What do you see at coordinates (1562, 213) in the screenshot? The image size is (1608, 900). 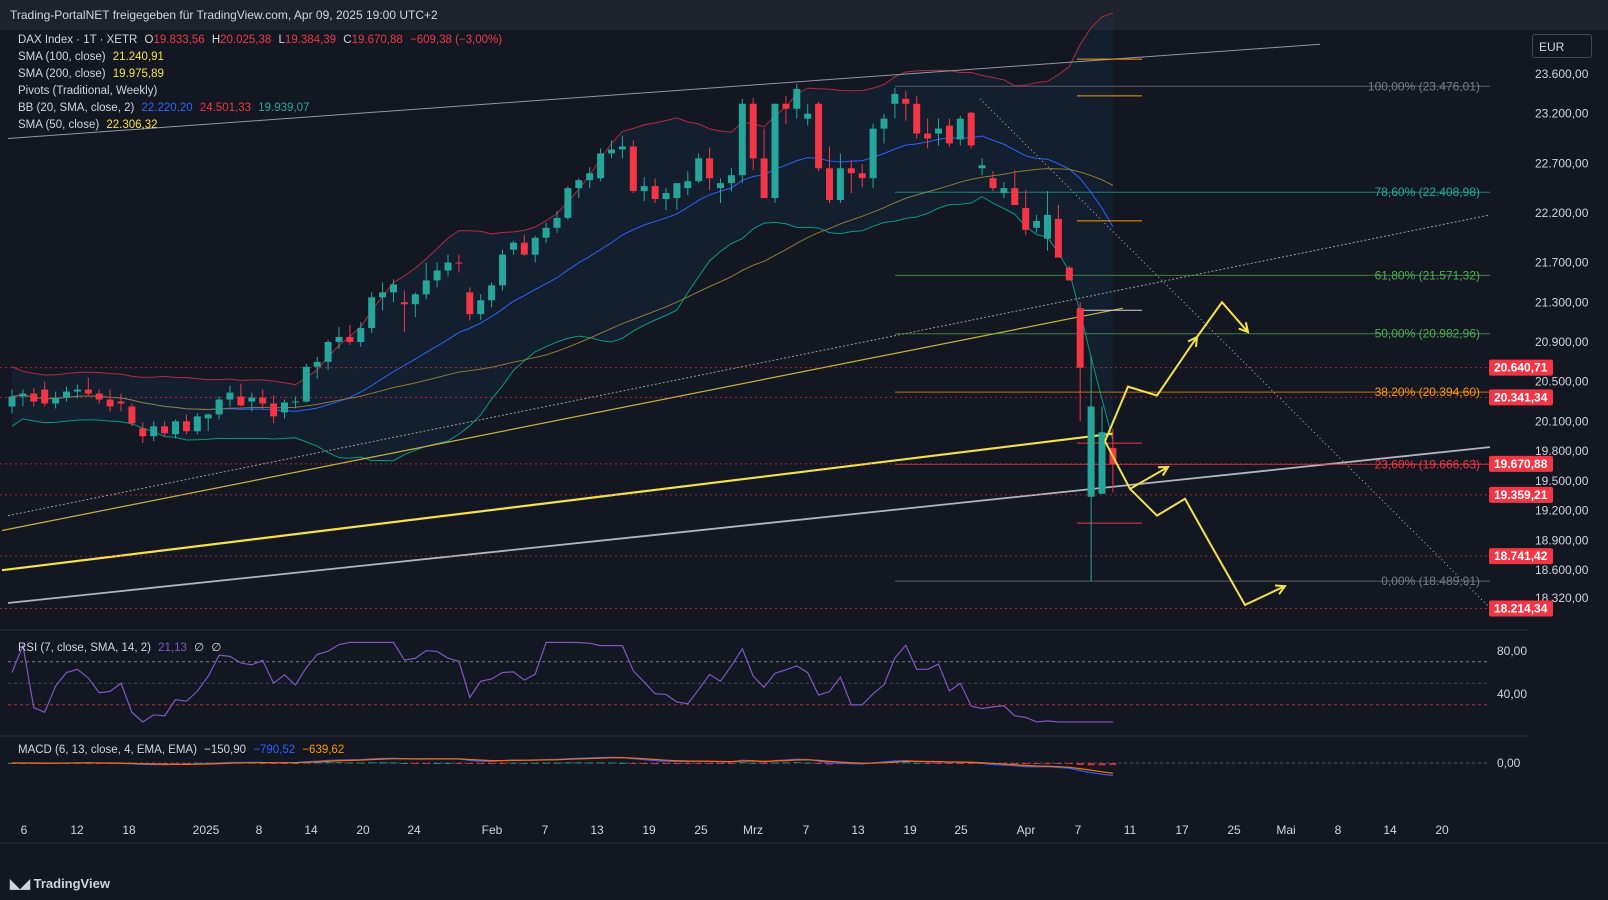 I see `price-tick-label: 22.200,00` at bounding box center [1562, 213].